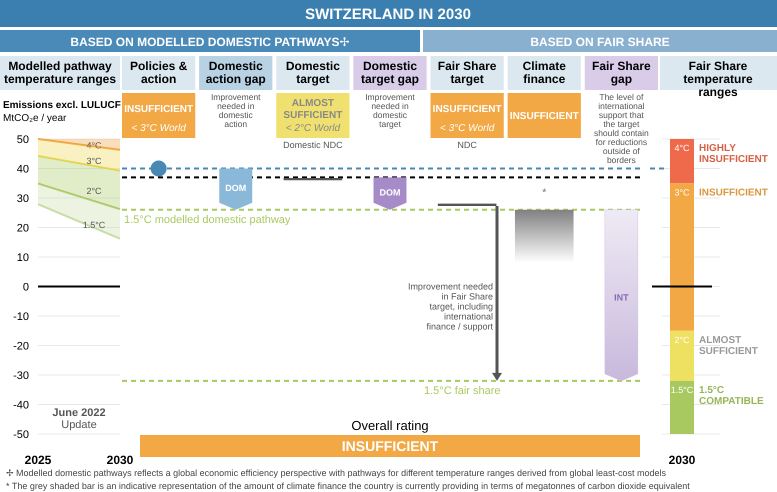 Image resolution: width=777 pixels, height=492 pixels. Describe the element at coordinates (733, 154) in the screenshot. I see `annotation: HIGHLY INSUFFICIENT` at that location.